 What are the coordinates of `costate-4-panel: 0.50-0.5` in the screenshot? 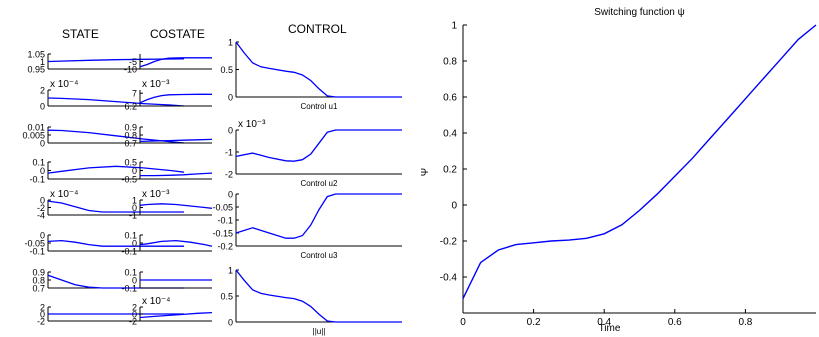 It's located at (167, 171).